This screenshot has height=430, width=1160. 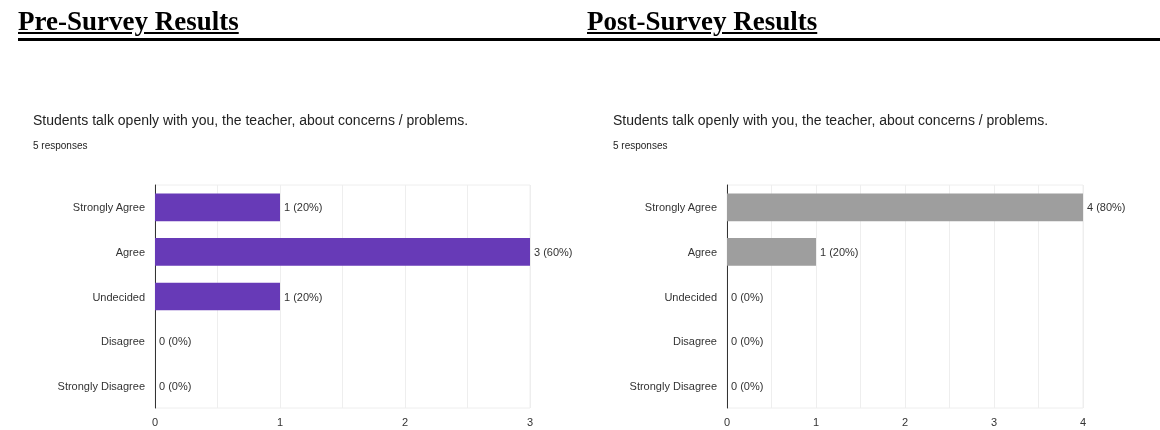 I want to click on data-label: 3 (60%), so click(x=553, y=251).